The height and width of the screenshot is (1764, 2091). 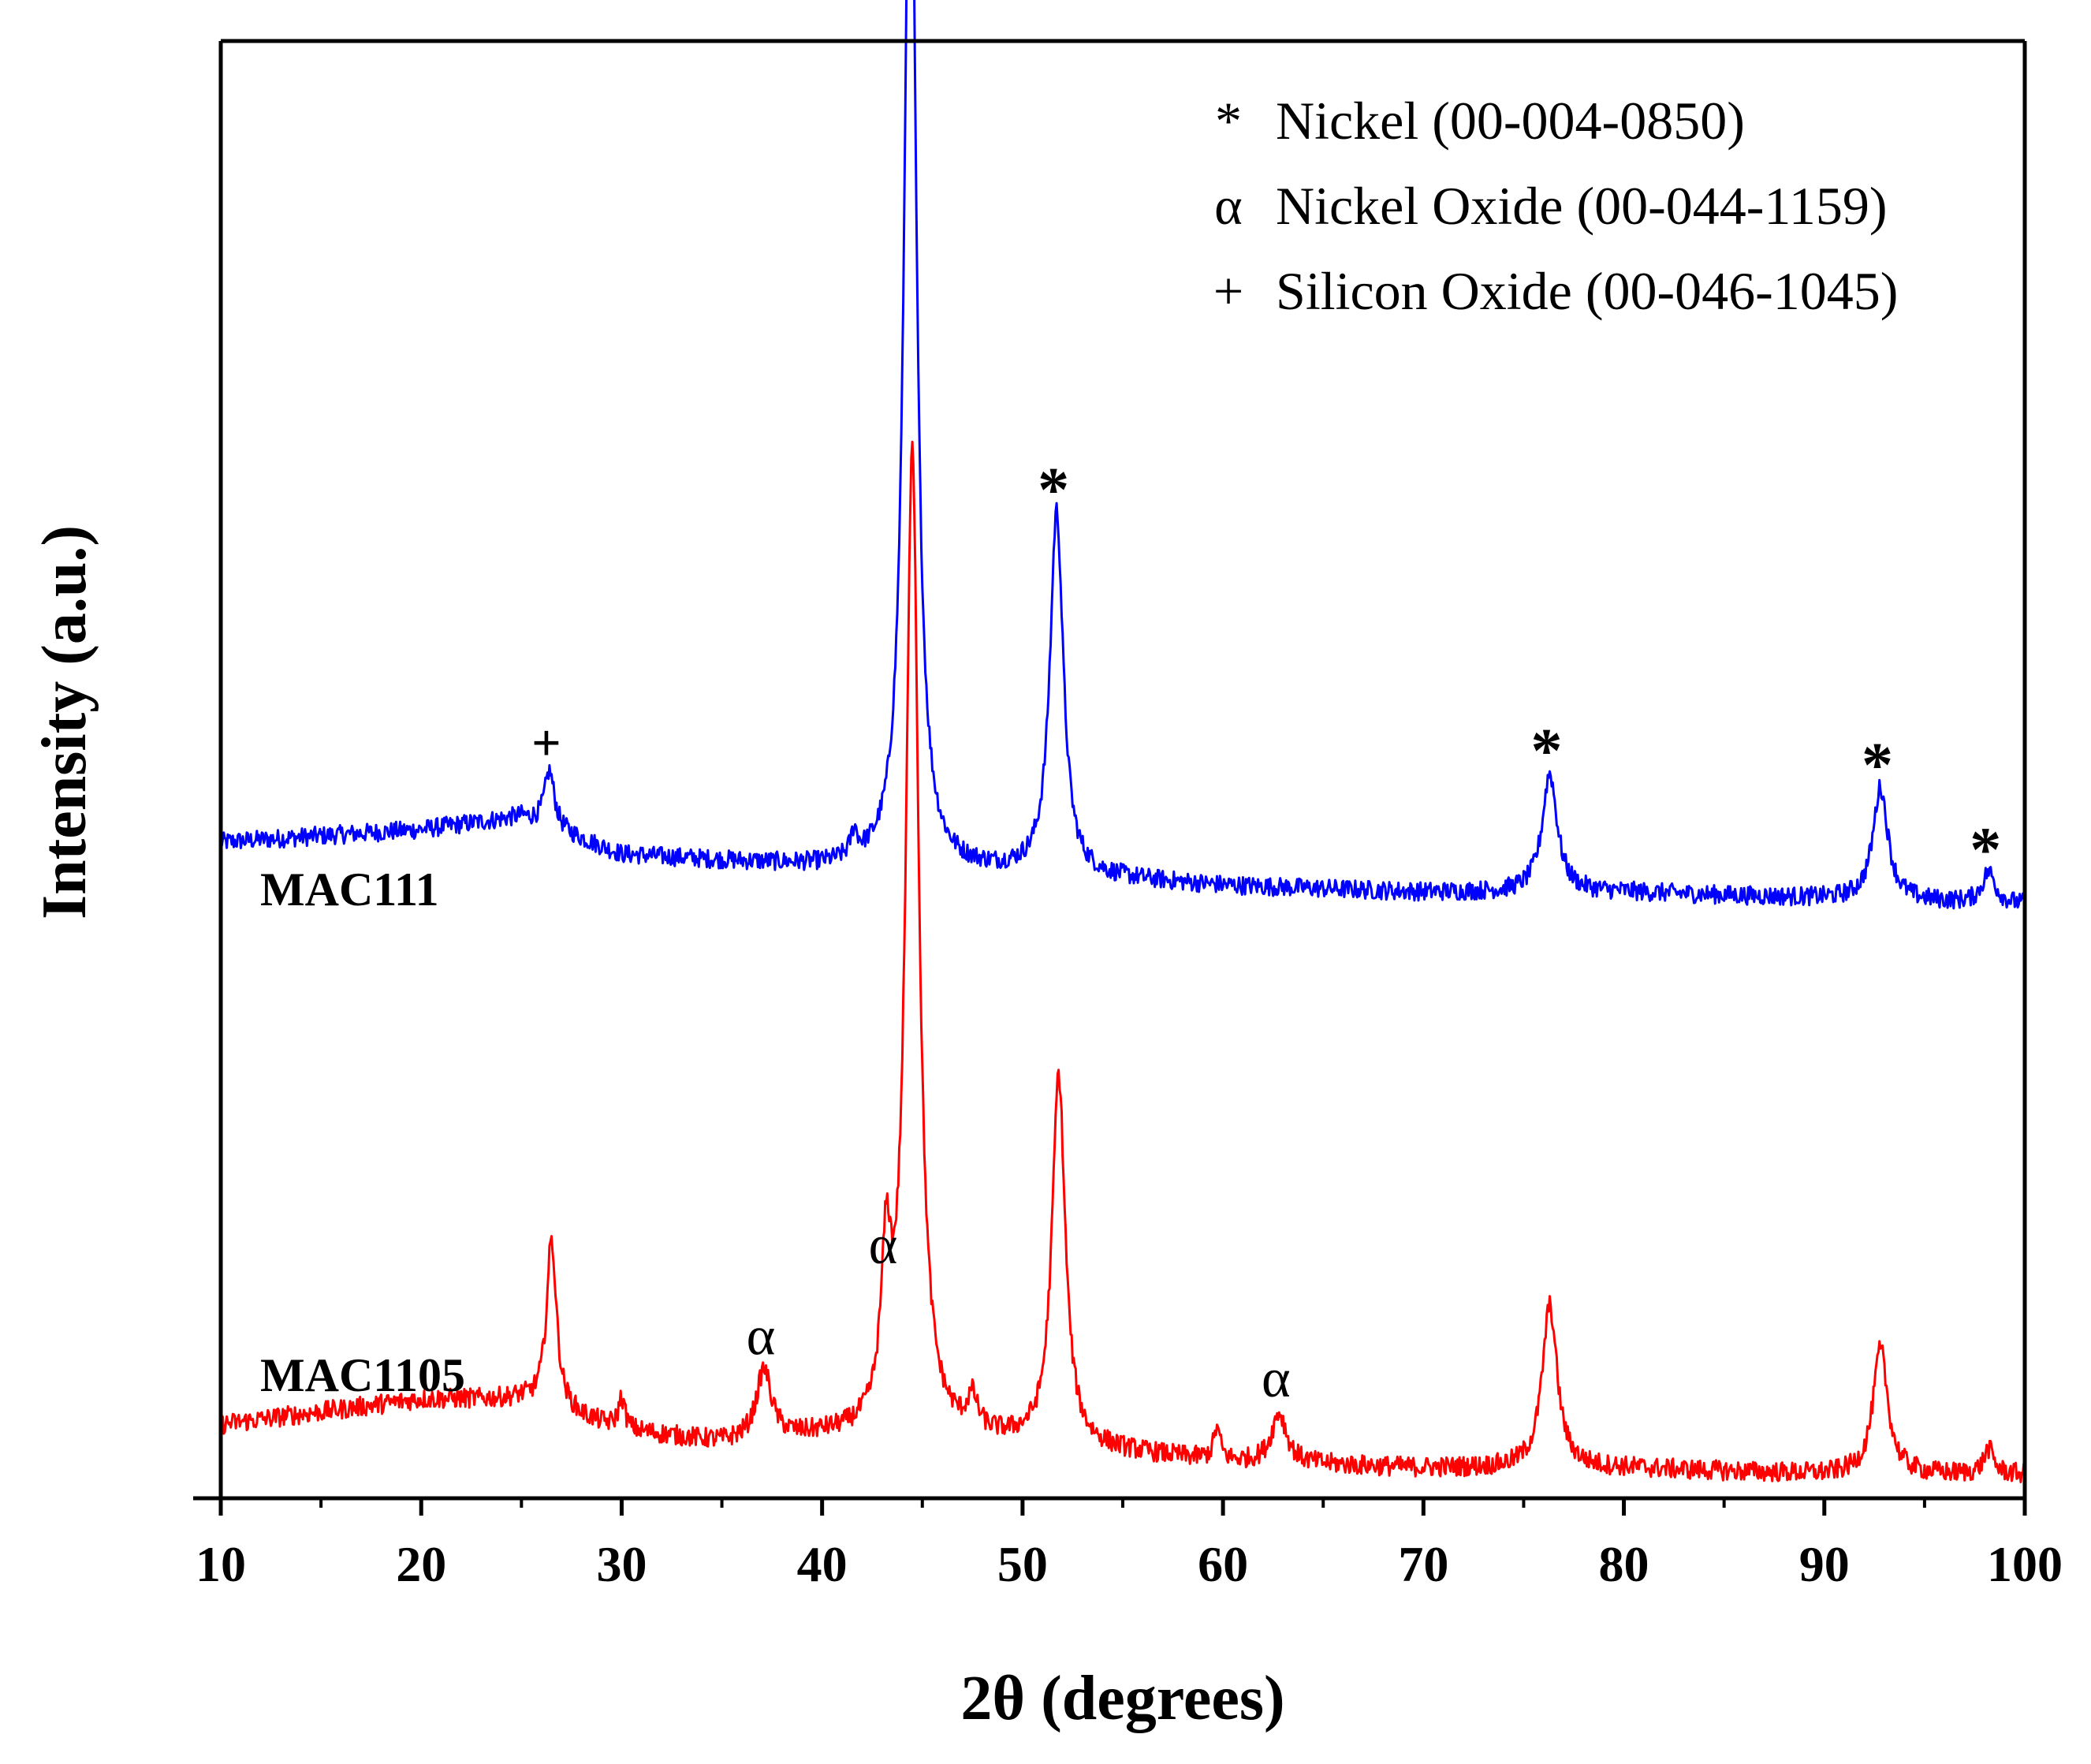 I want to click on x-axis-title: 2θ (degrees), so click(x=1122, y=1699).